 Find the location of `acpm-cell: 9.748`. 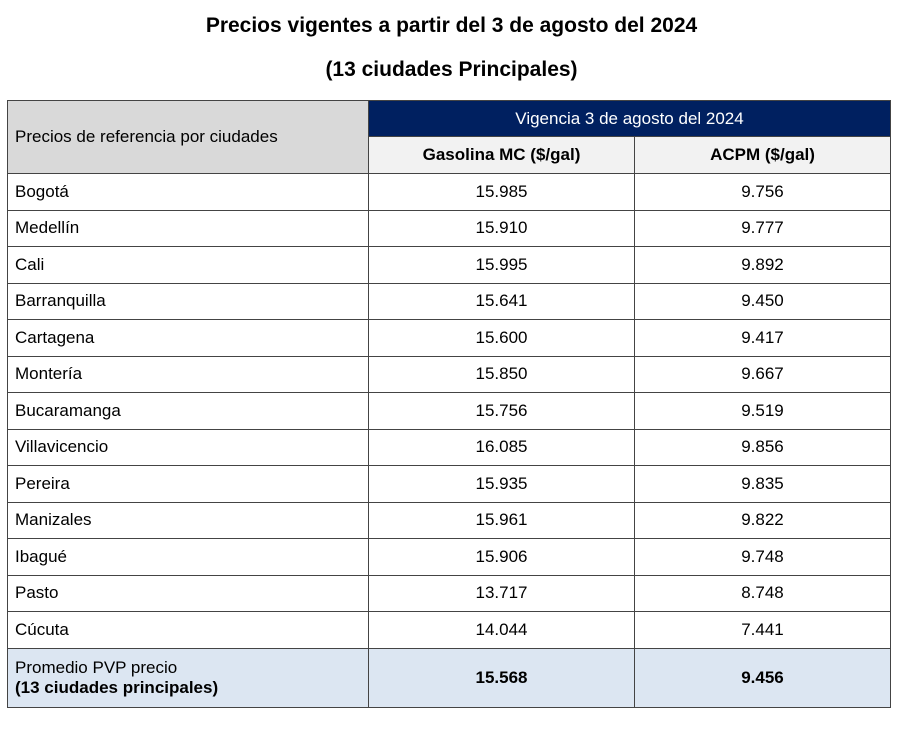

acpm-cell: 9.748 is located at coordinates (762, 557).